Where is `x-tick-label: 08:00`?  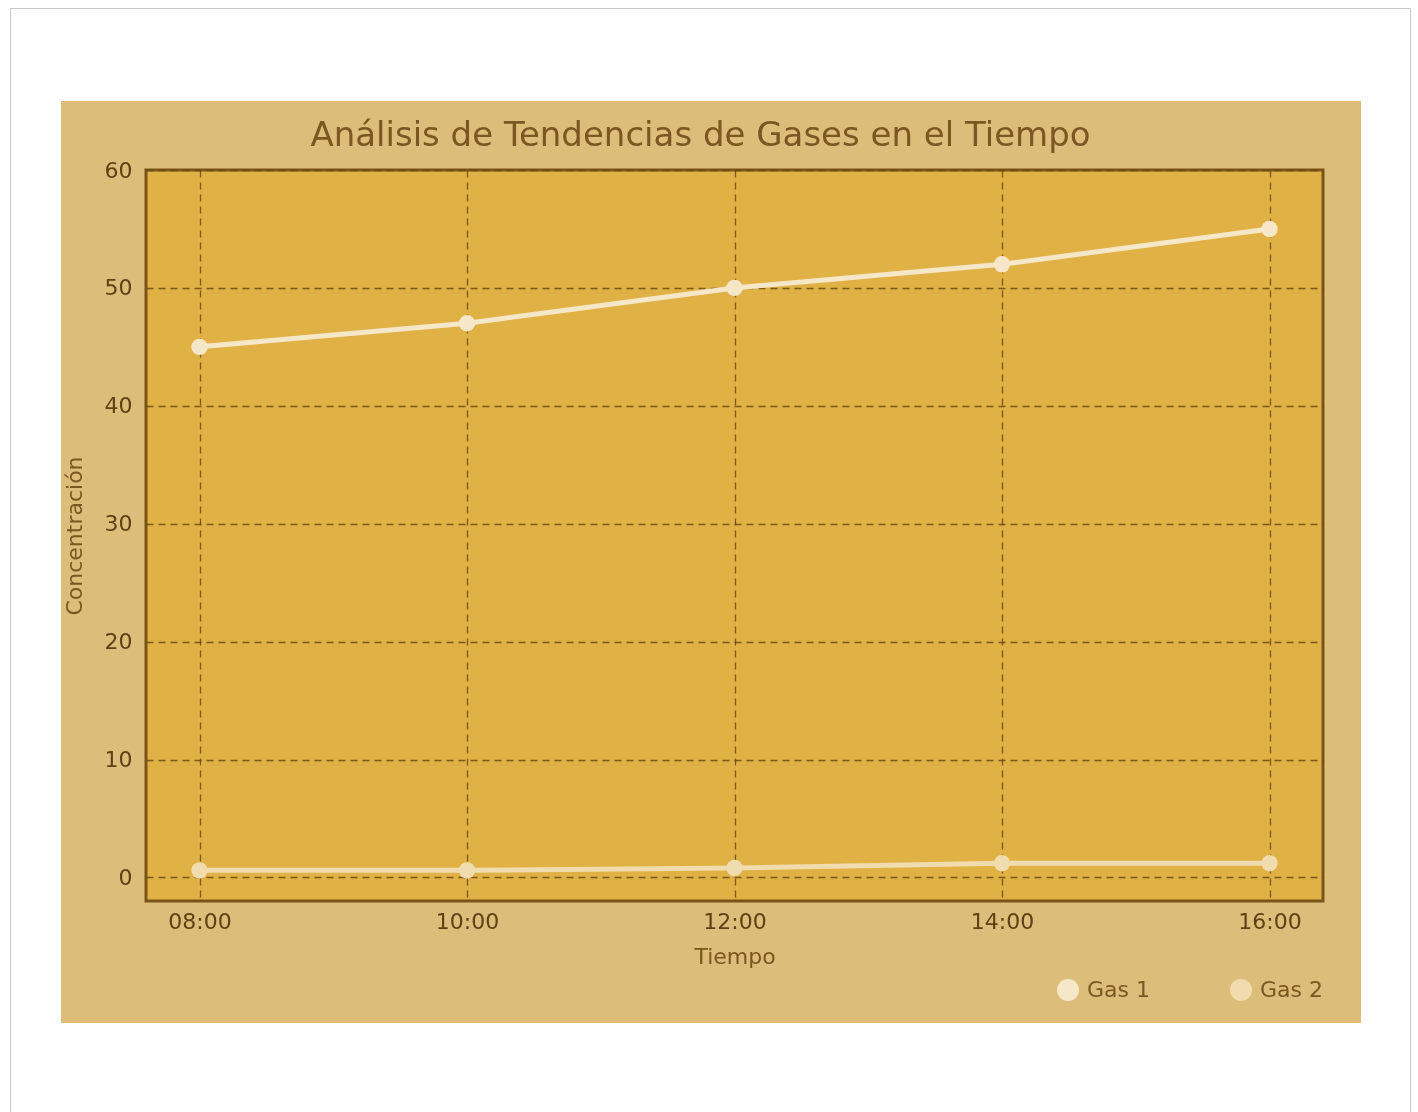
x-tick-label: 08:00 is located at coordinates (200, 921).